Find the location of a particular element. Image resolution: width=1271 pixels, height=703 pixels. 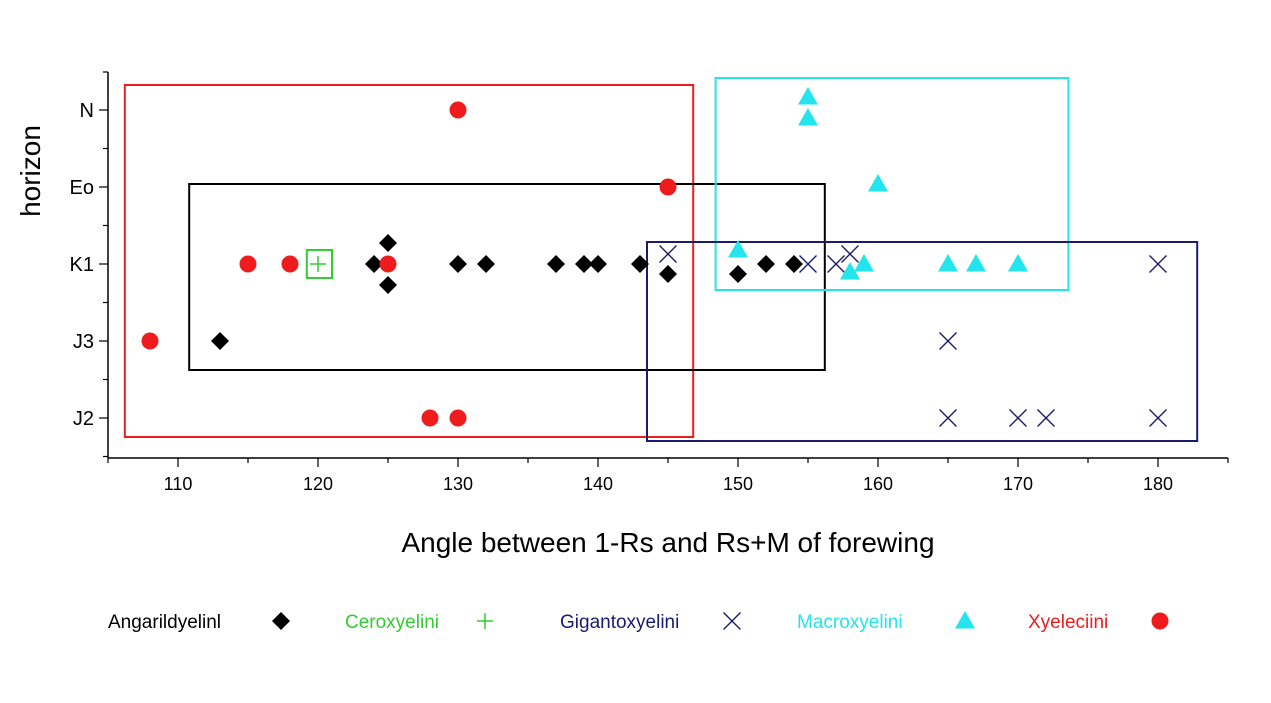

y-tick-label: K1 is located at coordinates (82, 265).